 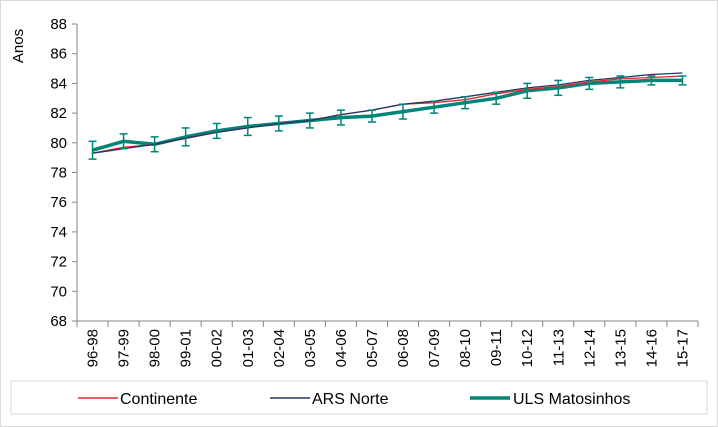 I want to click on x-tick-label: 04-06, so click(x=341, y=348).